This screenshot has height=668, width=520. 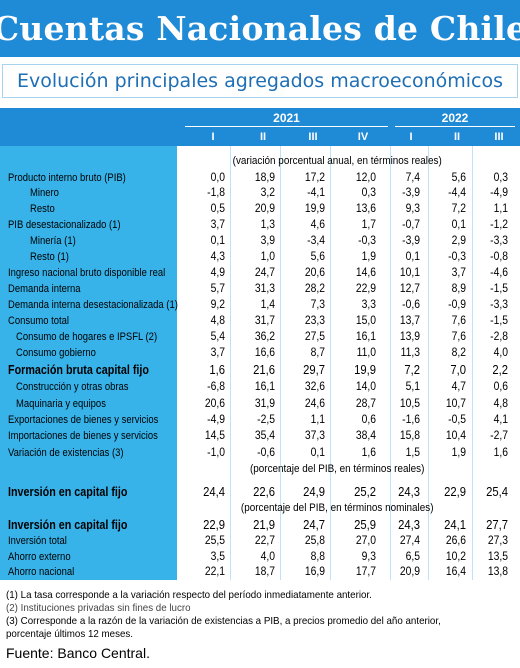 What do you see at coordinates (214, 572) in the screenshot?
I see `cell: 22,1` at bounding box center [214, 572].